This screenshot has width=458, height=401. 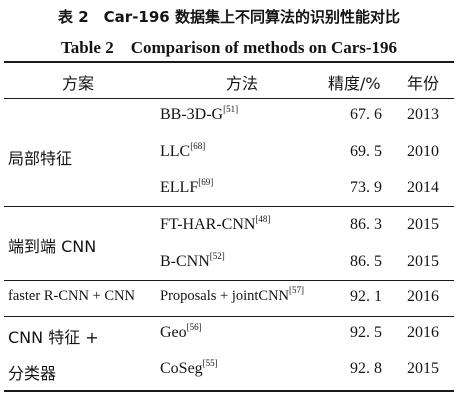 What do you see at coordinates (71, 296) in the screenshot?
I see `group-label-faster-rcnn: faster R-CNN + CNN` at bounding box center [71, 296].